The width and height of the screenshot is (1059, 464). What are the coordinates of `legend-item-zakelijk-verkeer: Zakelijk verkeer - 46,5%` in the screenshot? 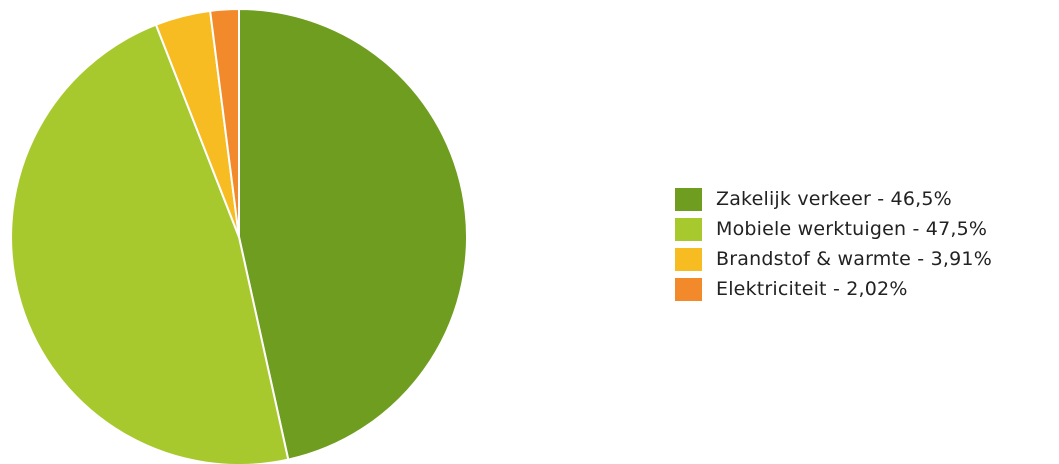 It's located at (865, 199).